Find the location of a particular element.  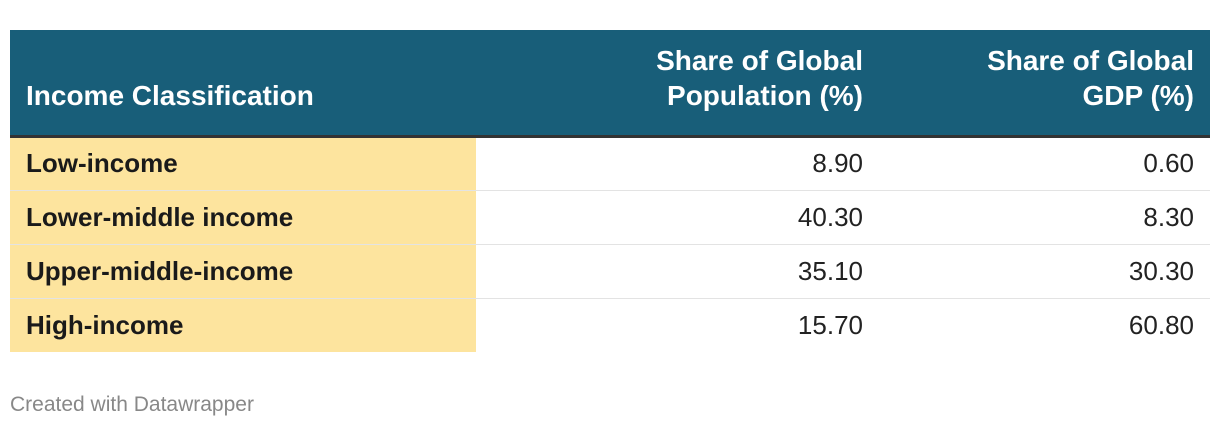

row-label: Low-income is located at coordinates (243, 163).